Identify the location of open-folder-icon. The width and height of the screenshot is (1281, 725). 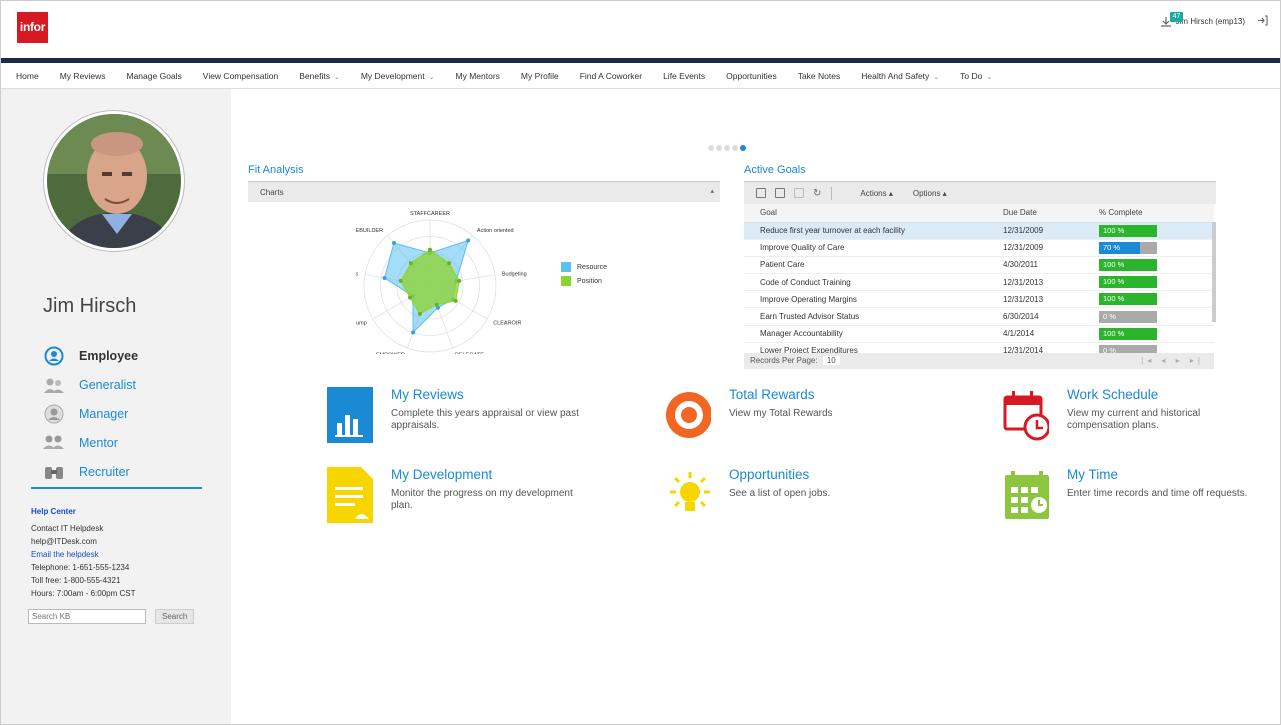
(780, 193).